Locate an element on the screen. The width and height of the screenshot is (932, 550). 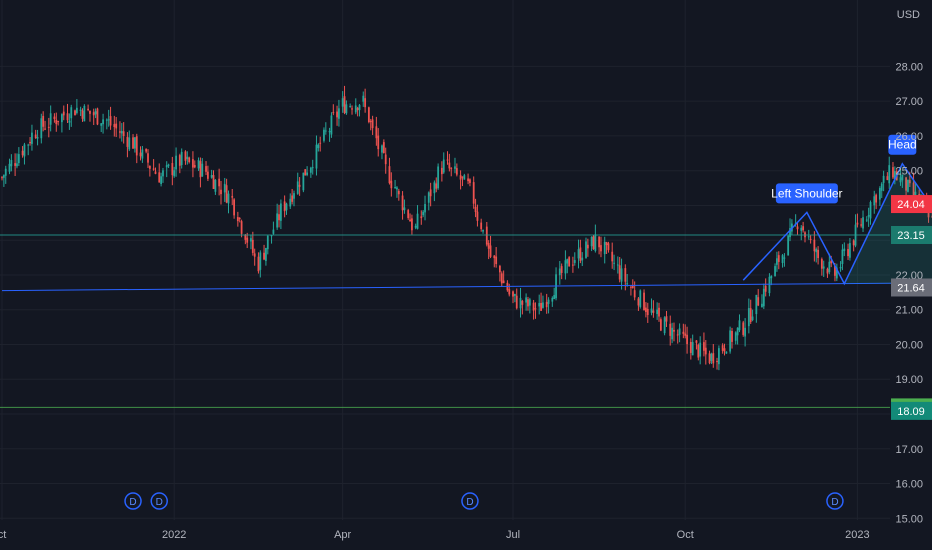
price-tag-box is located at coordinates (911, 287).